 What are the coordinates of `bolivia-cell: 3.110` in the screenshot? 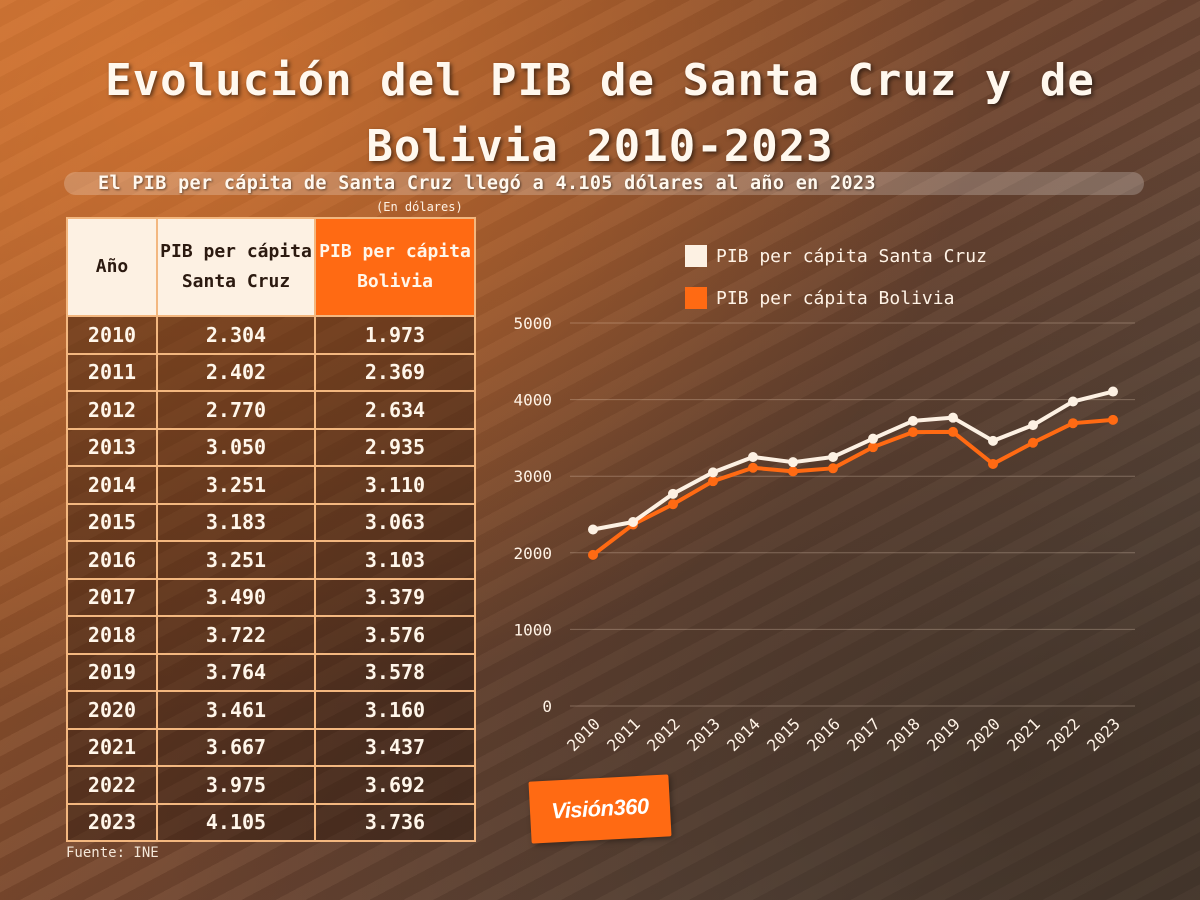 It's located at (395, 485).